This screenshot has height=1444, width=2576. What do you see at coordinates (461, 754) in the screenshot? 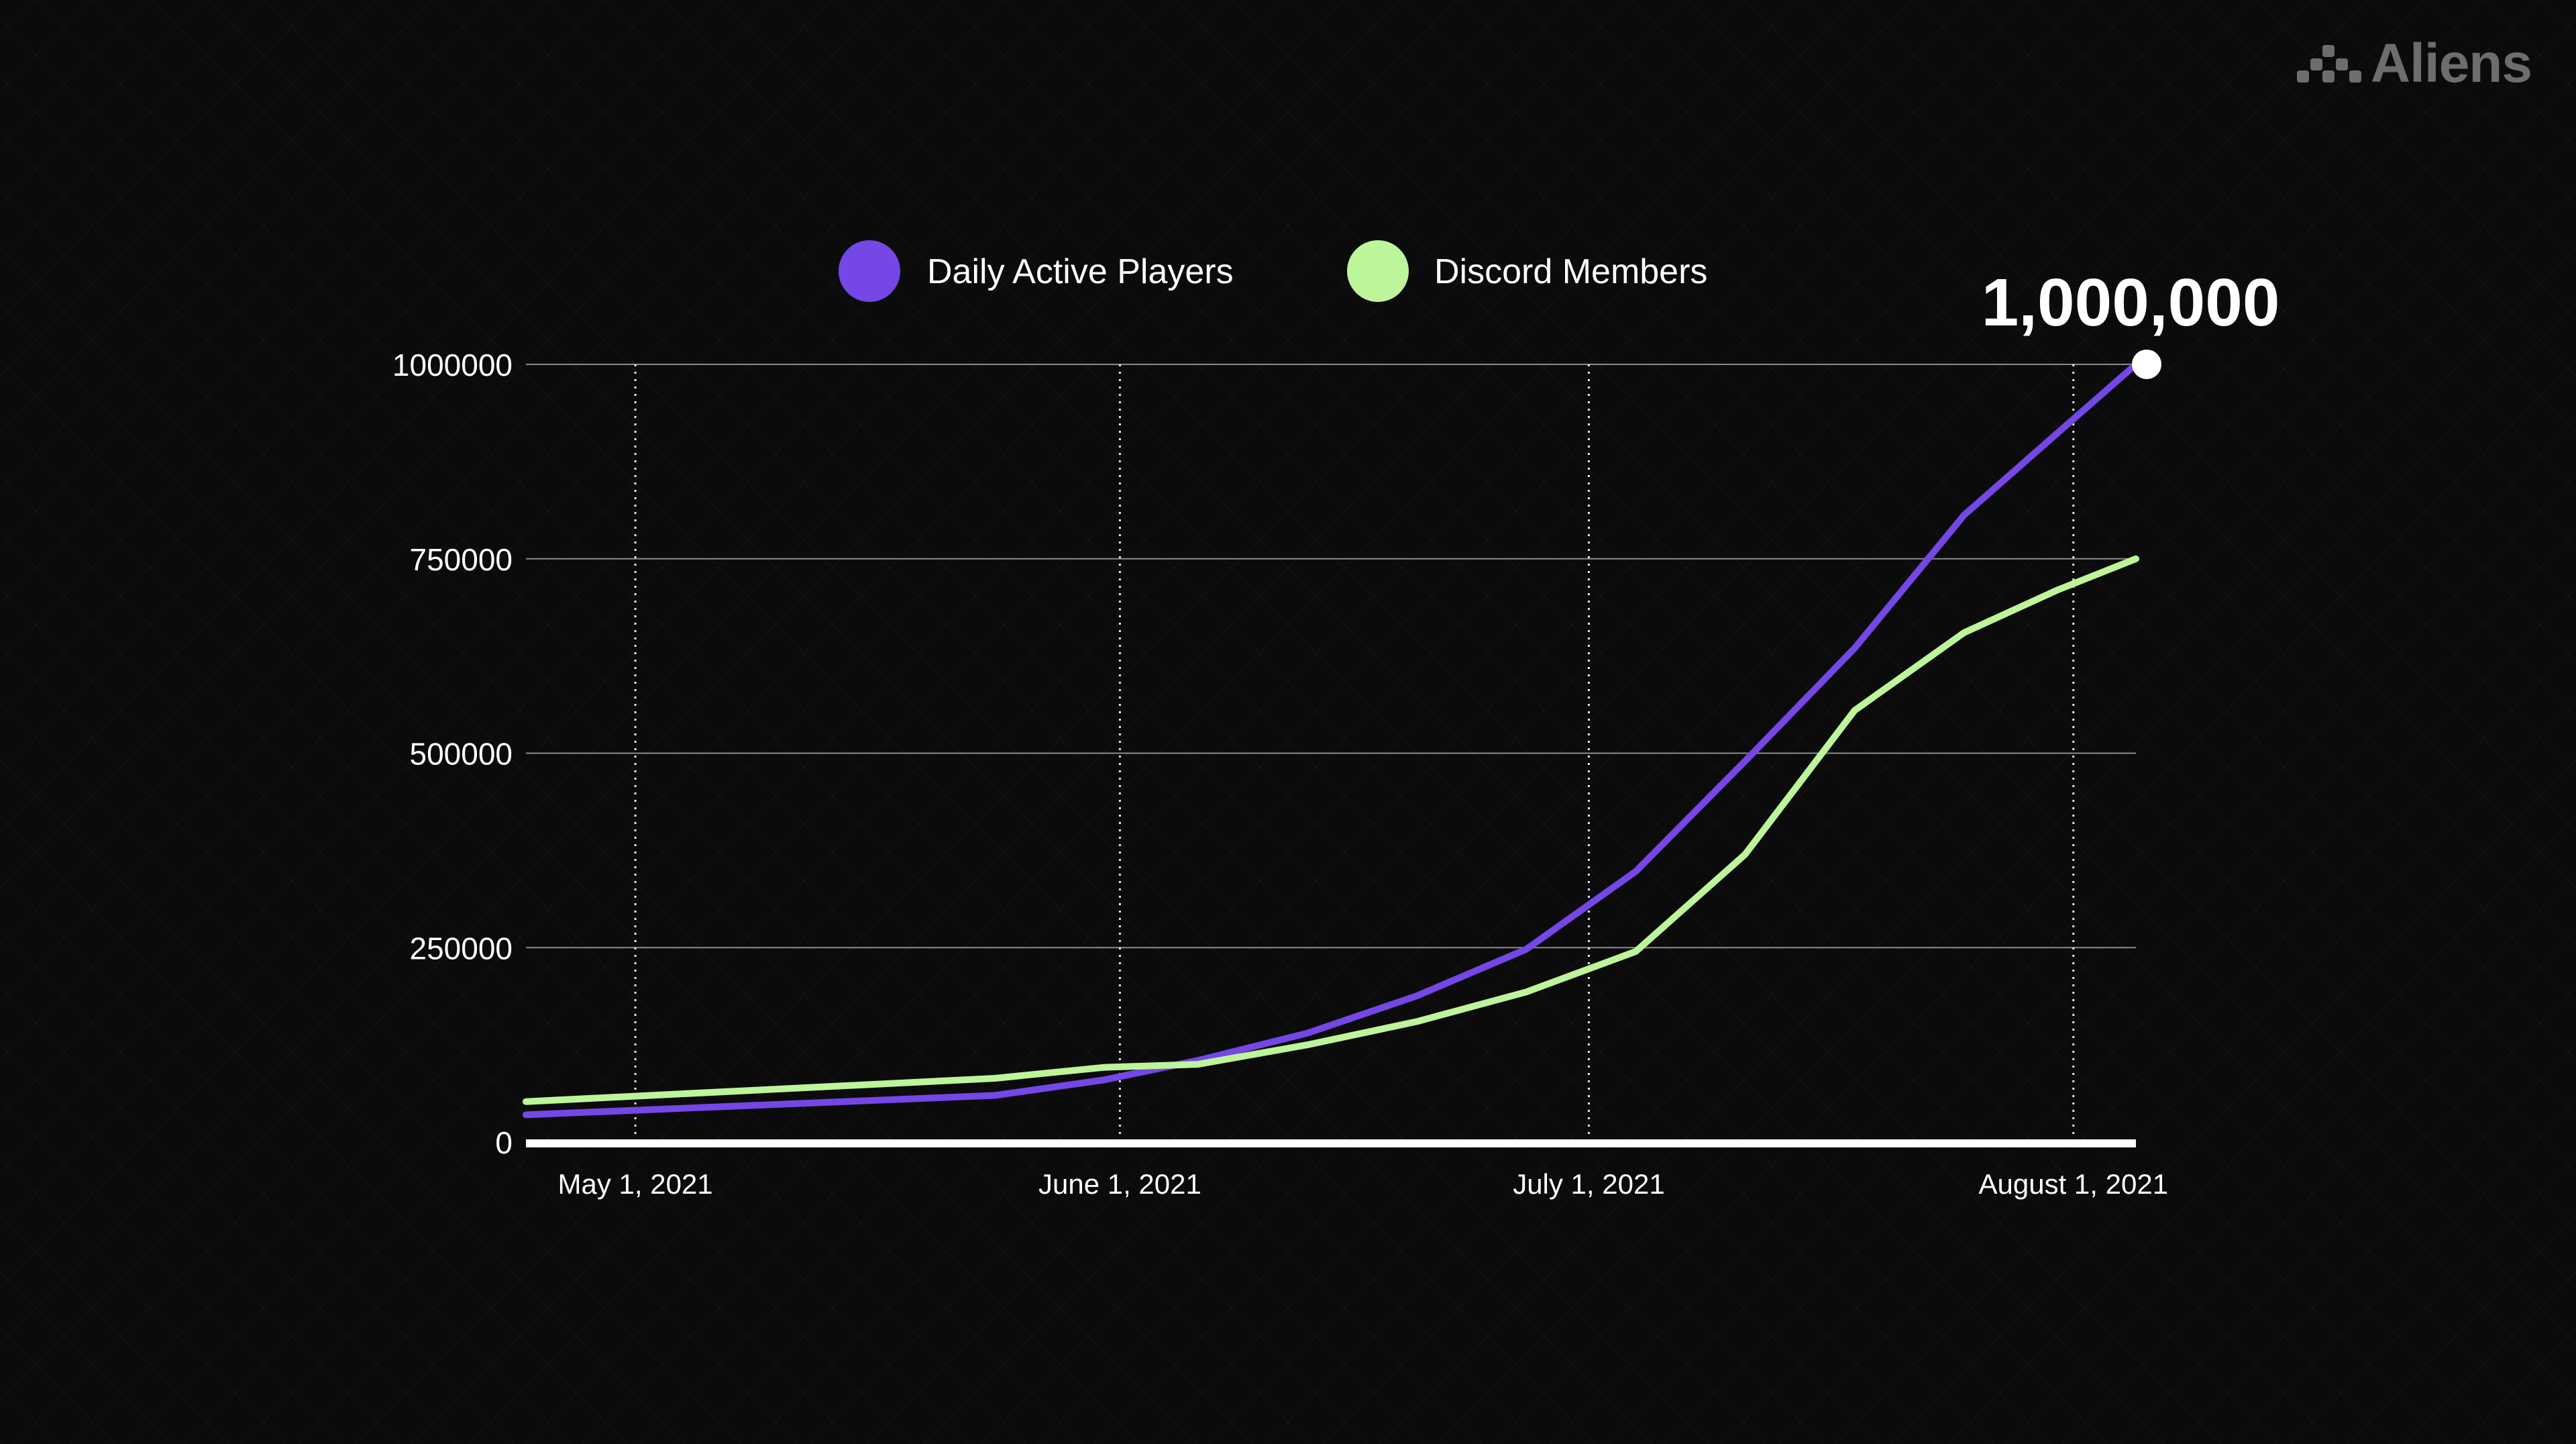
I see `y-tick-label: 500000` at bounding box center [461, 754].